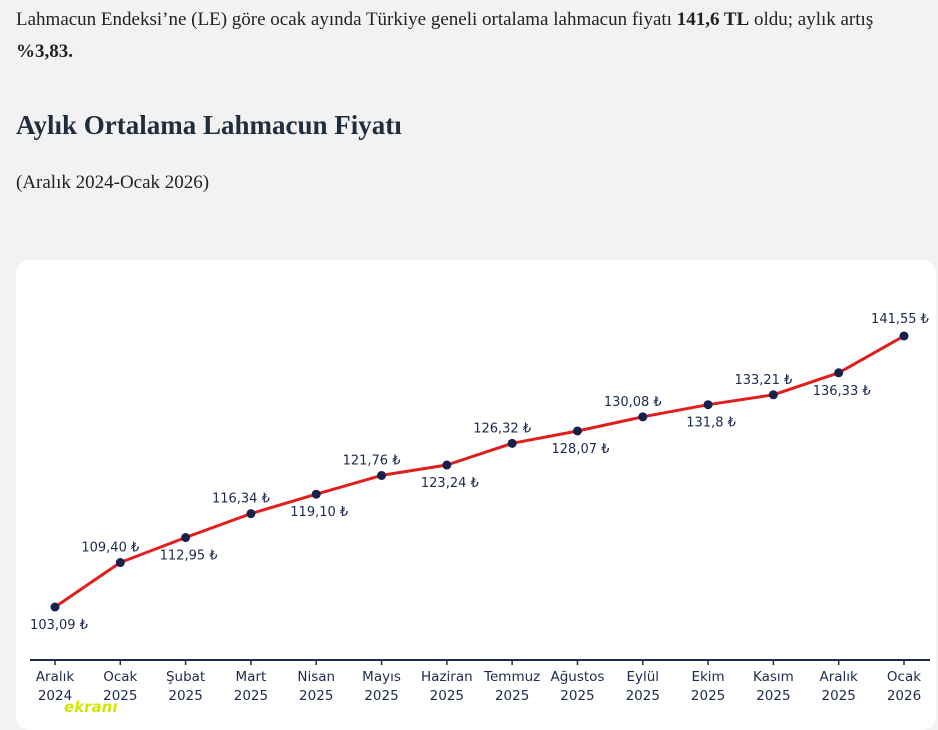  I want to click on x-tick-label-month: Ağustos, so click(577, 677).